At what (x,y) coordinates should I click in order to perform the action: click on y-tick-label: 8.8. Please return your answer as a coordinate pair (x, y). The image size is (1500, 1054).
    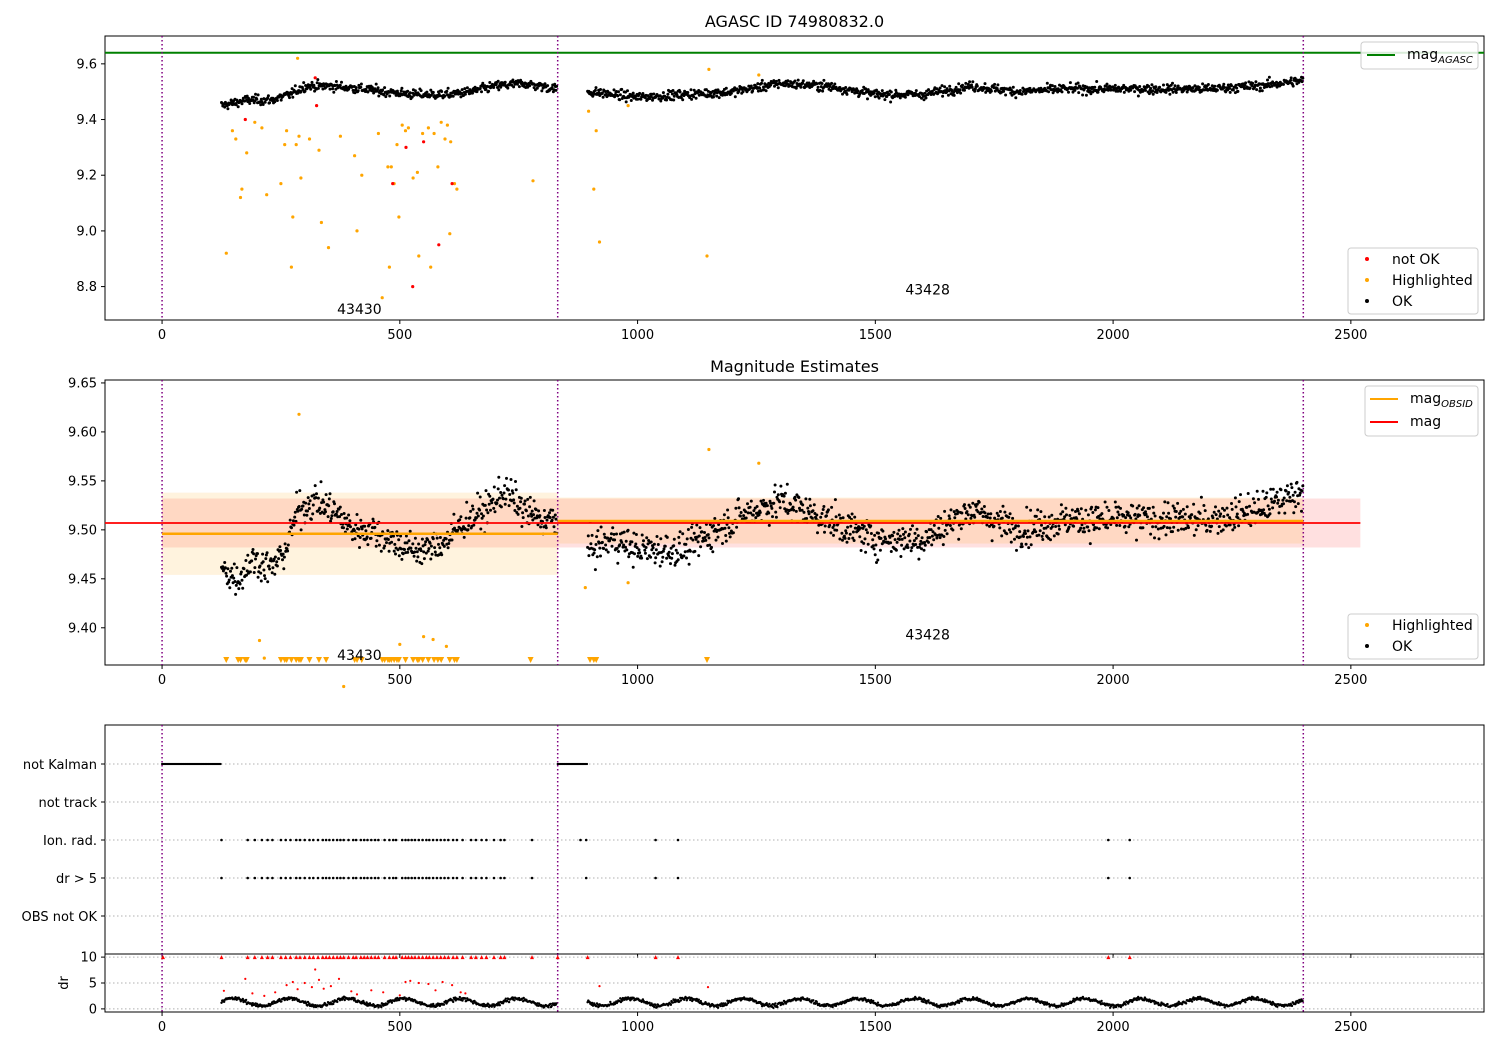
    Looking at the image, I should click on (86, 287).